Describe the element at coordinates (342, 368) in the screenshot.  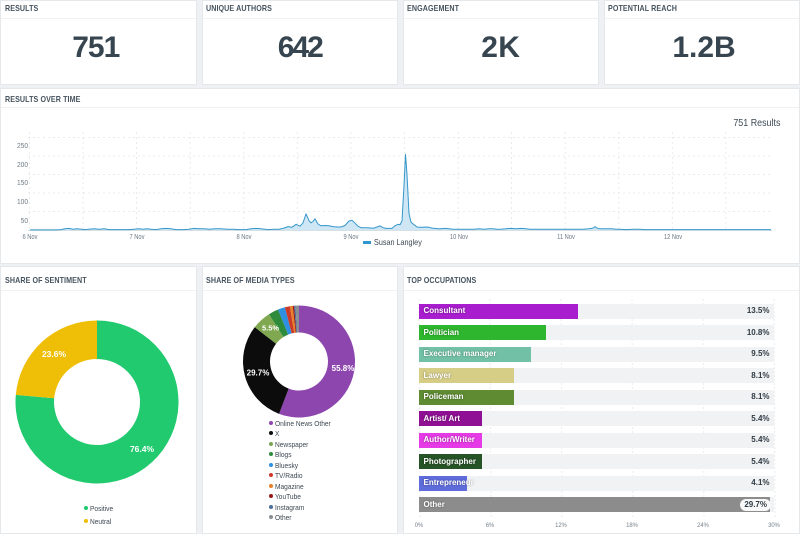
I see `svg-text: 55.8%` at that location.